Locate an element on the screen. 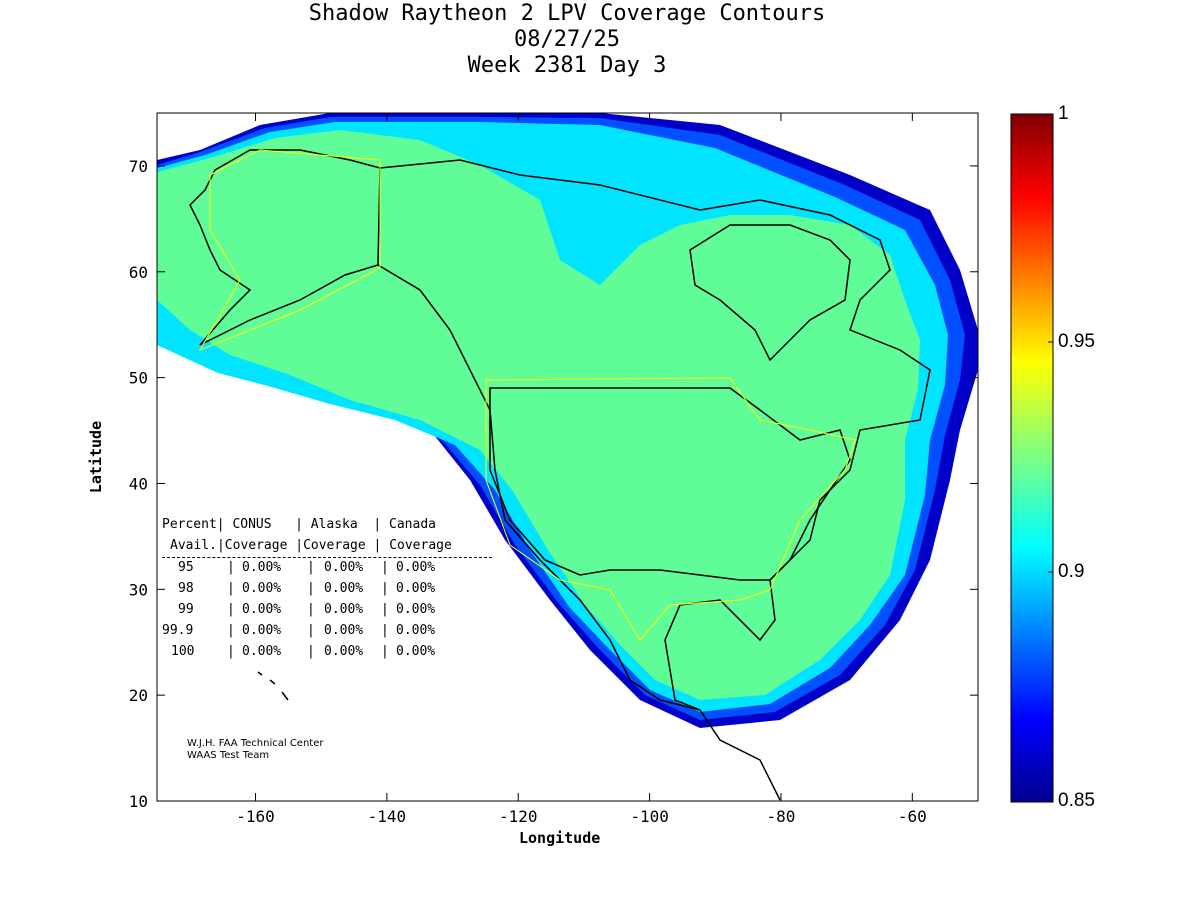 Image resolution: width=1200 pixels, height=900 pixels. conus-border is located at coordinates (670, 484).